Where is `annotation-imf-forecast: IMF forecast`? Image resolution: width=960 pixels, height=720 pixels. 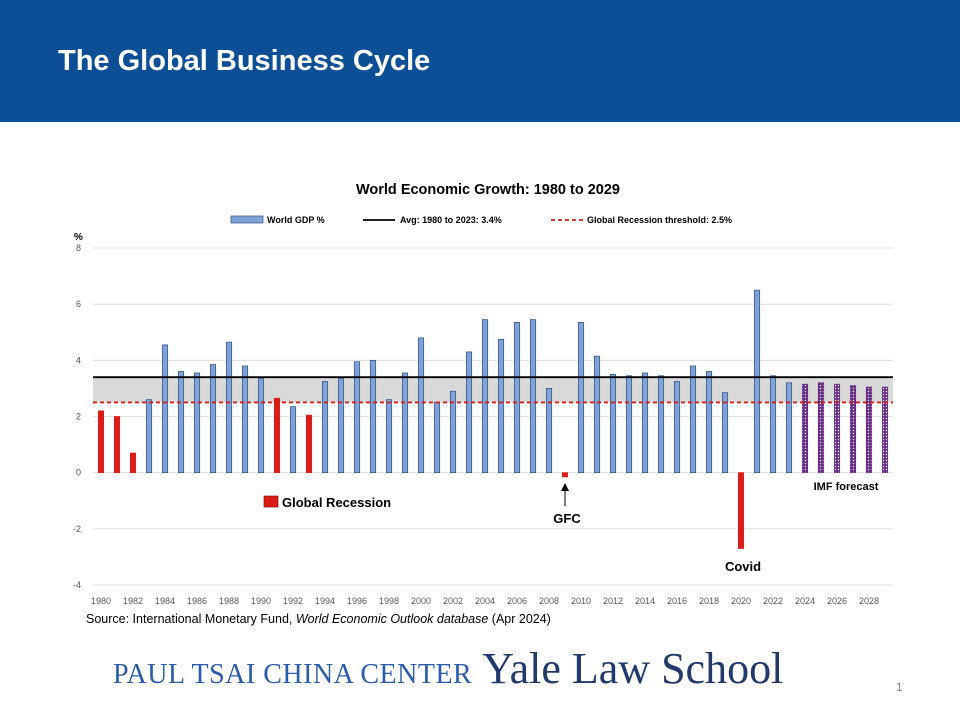
annotation-imf-forecast: IMF forecast is located at coordinates (846, 487).